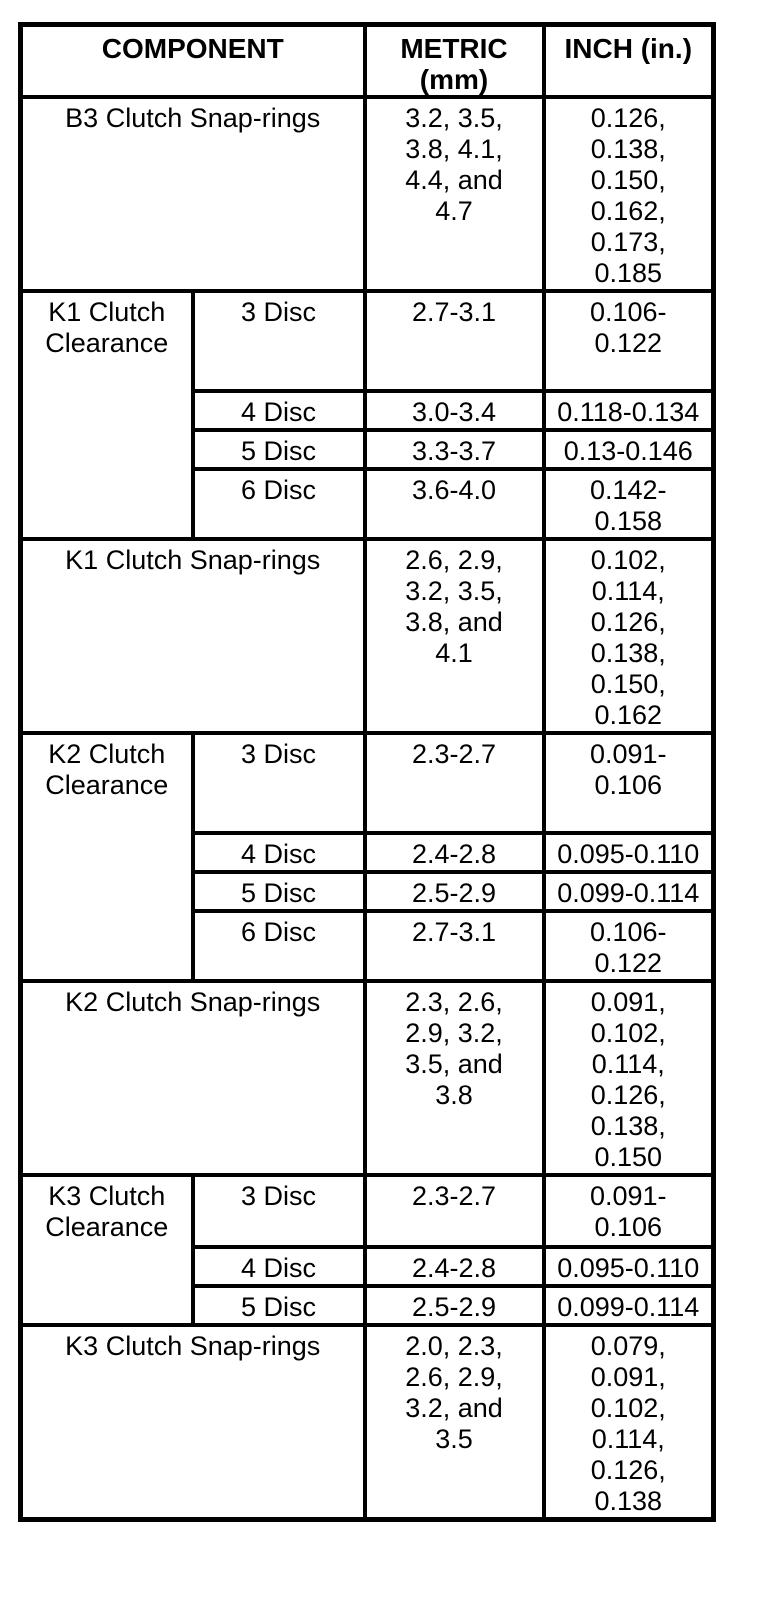 The width and height of the screenshot is (768, 1614). What do you see at coordinates (454, 449) in the screenshot?
I see `metric-cell: 3.3-3.7` at bounding box center [454, 449].